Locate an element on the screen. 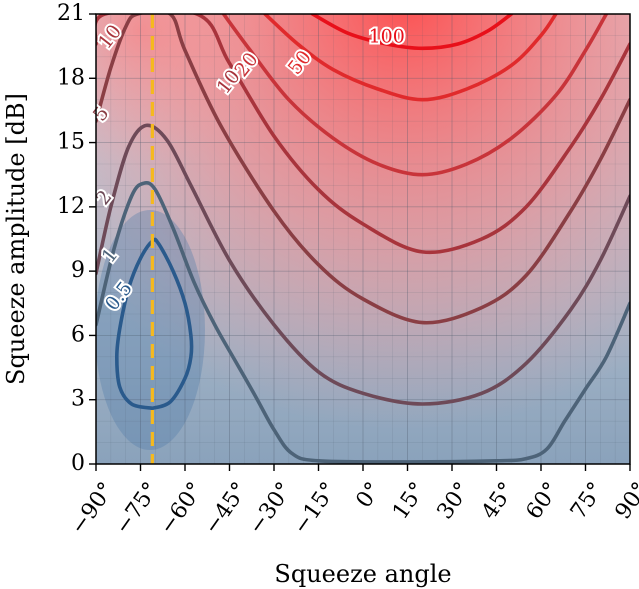  x-tick-label: −30° is located at coordinates (270, 508).